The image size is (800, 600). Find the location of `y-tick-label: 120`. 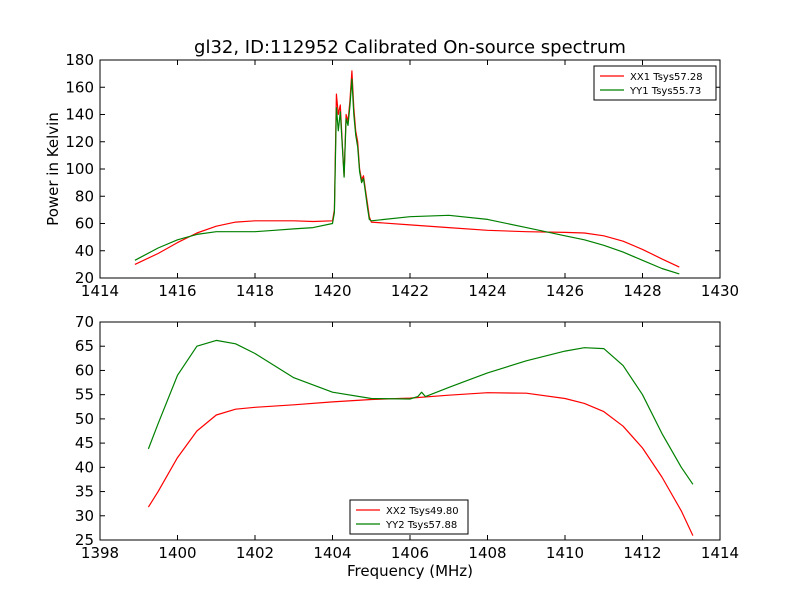

y-tick-label: 120 is located at coordinates (79, 142).